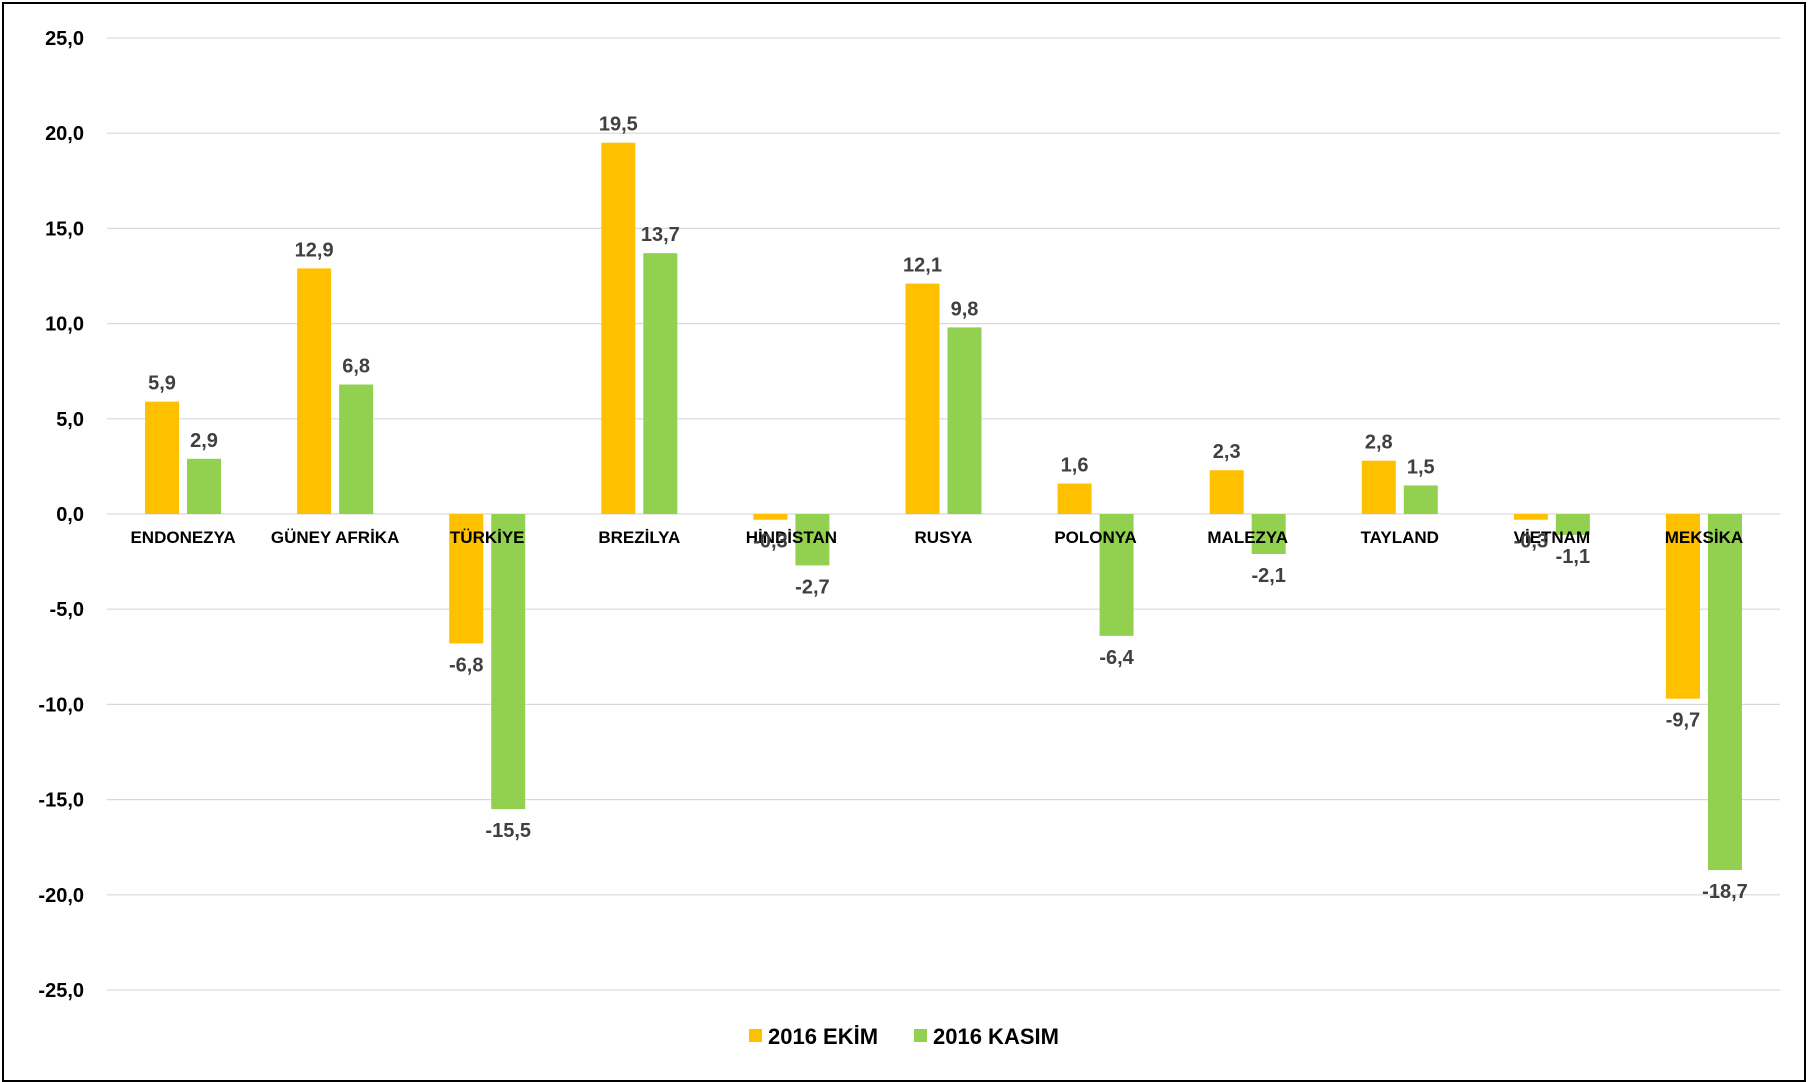  I want to click on y-tick-label: 10,0, so click(64, 325).